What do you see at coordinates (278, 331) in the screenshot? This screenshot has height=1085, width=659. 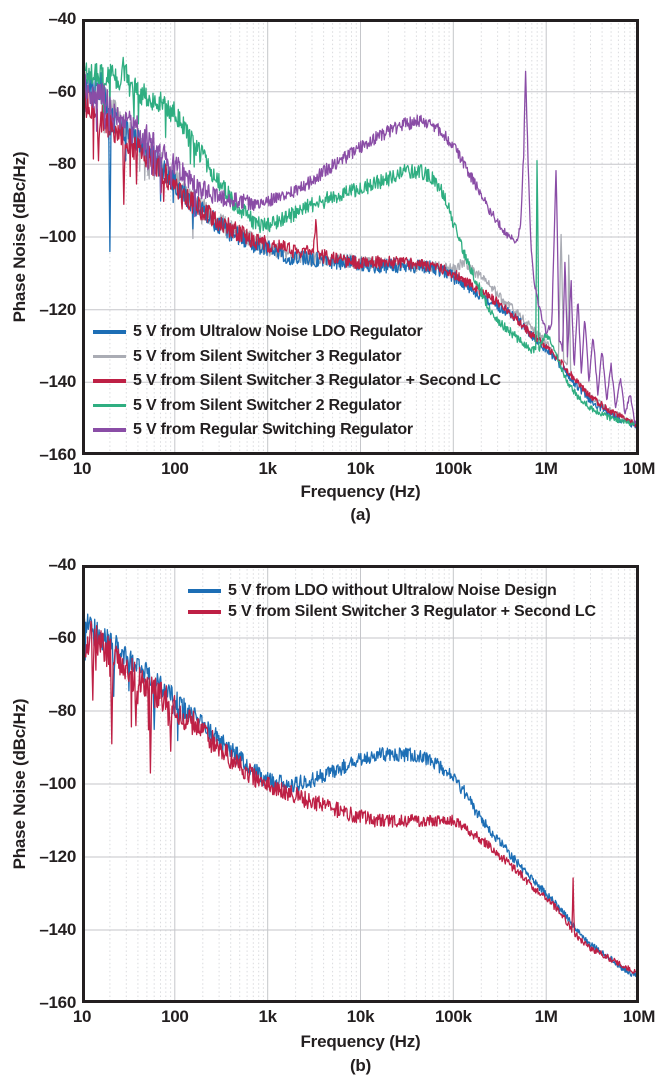 I see `legend-label: 5 V from Ultralow Noise LDO Regulator` at bounding box center [278, 331].